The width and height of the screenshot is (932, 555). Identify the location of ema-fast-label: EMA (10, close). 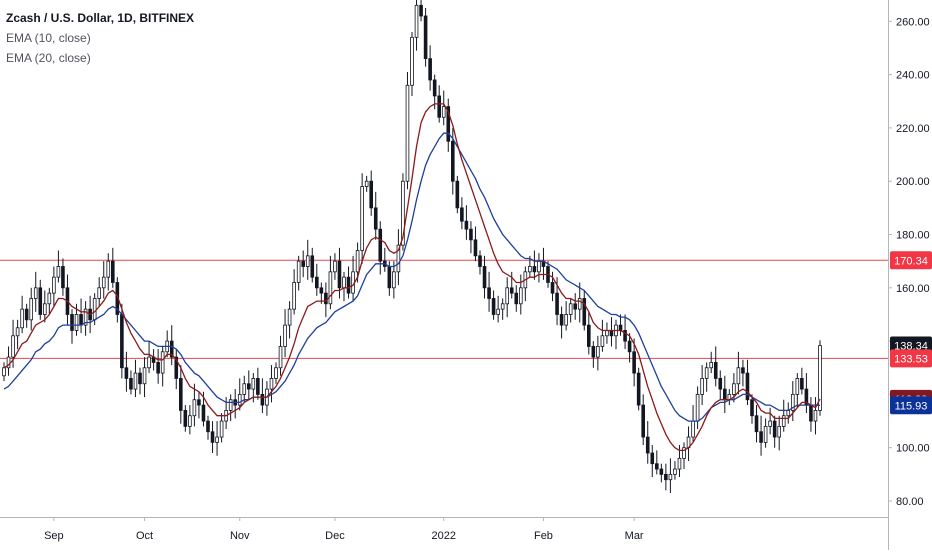
(48, 38).